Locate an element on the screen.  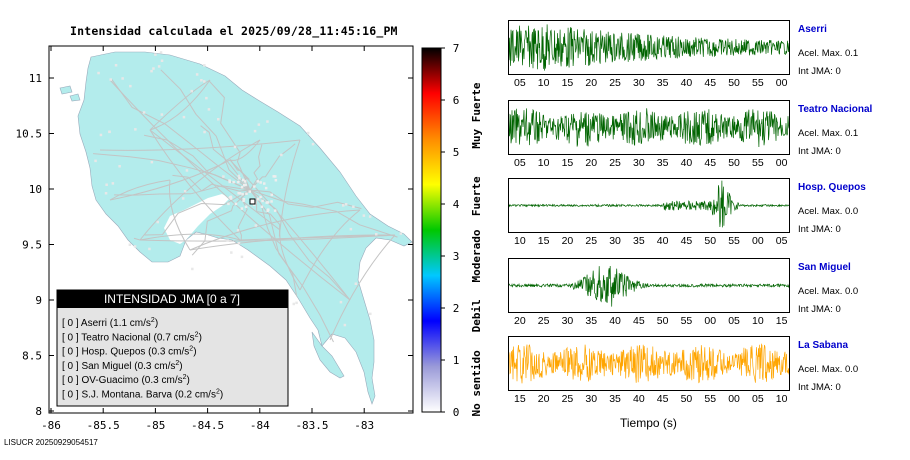
legend-station-row: [ 0 ] S.J. Montana. Barva (0.2 cm/s2) is located at coordinates (142, 395).